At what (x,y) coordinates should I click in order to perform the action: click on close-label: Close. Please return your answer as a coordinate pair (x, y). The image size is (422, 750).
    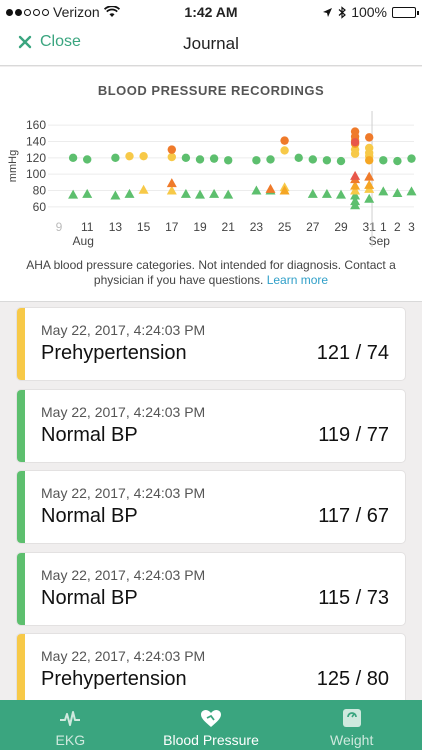
    Looking at the image, I should click on (60, 41).